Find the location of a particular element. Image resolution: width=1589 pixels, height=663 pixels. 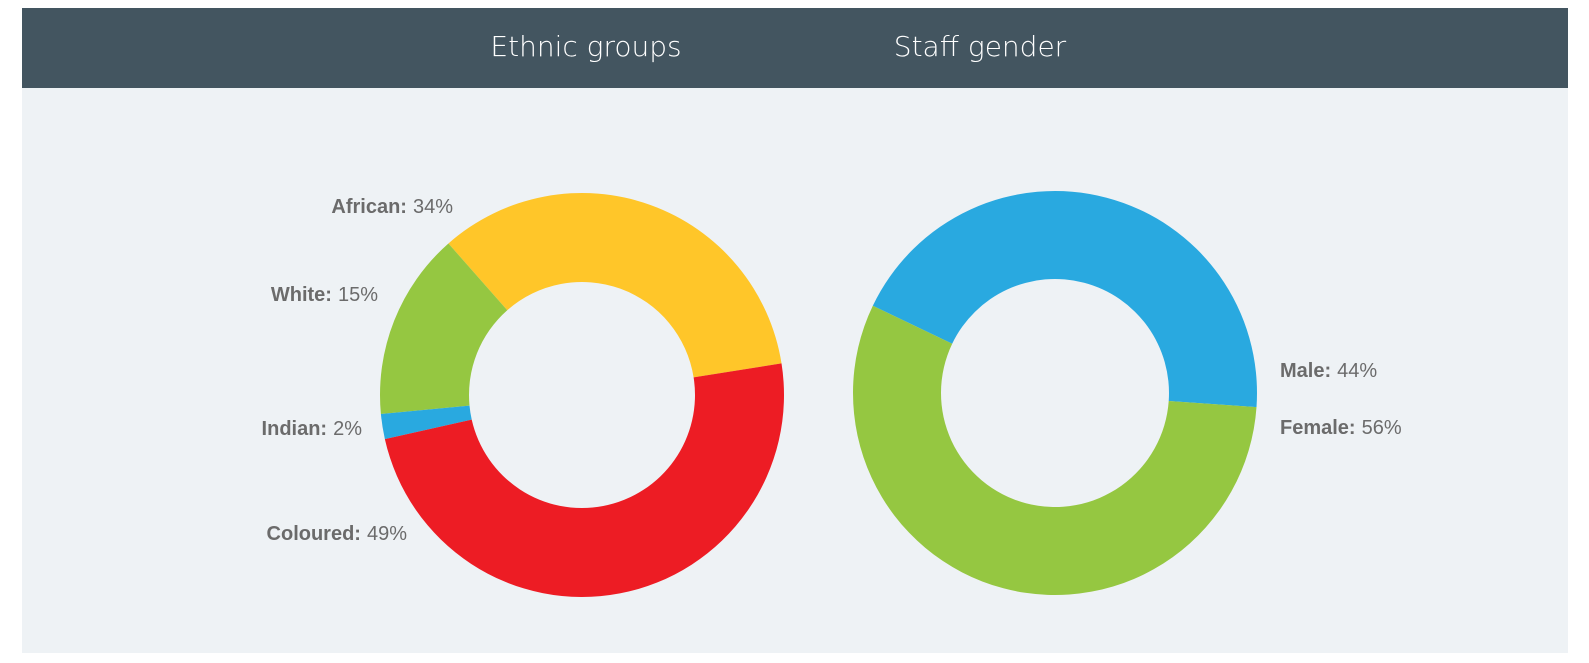

label-name: Male: is located at coordinates (1305, 371).